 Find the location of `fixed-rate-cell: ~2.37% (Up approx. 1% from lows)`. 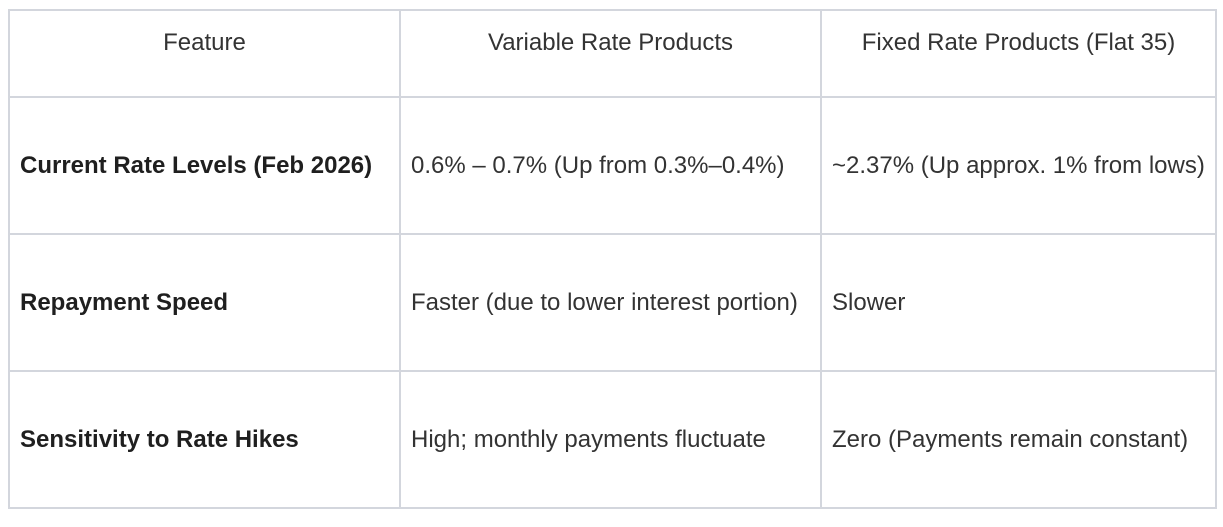

fixed-rate-cell: ~2.37% (Up approx. 1% from lows) is located at coordinates (1018, 165).